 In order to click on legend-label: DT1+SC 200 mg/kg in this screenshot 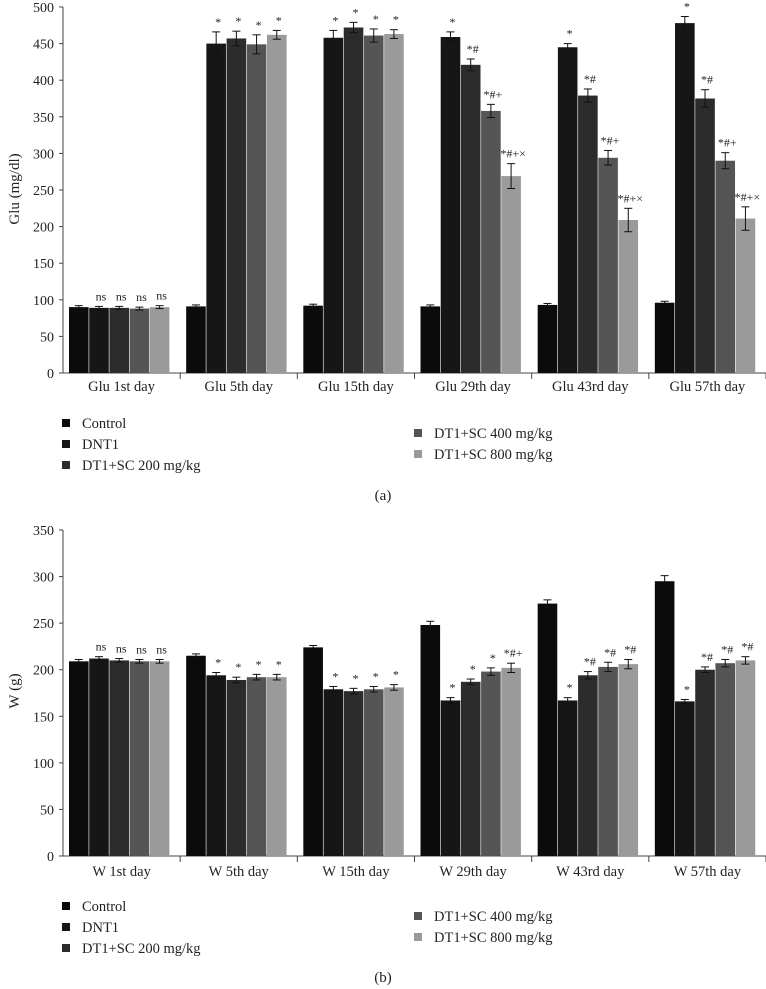, I will do `click(141, 949)`.